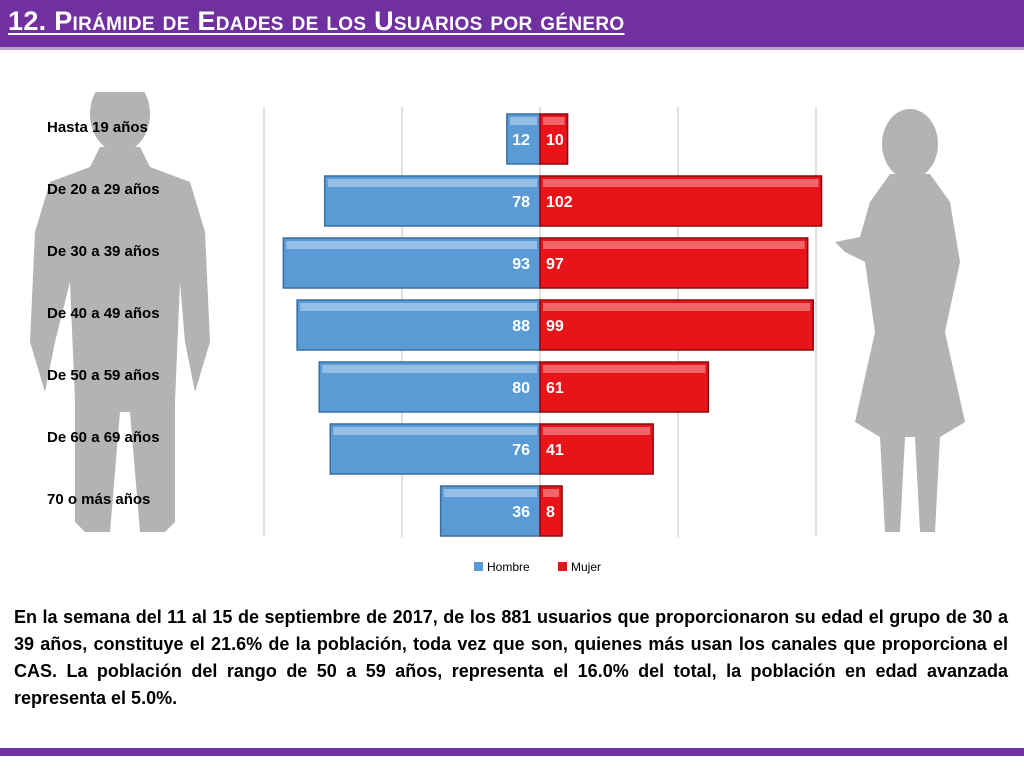  I want to click on value-label-hombre: 78, so click(521, 202).